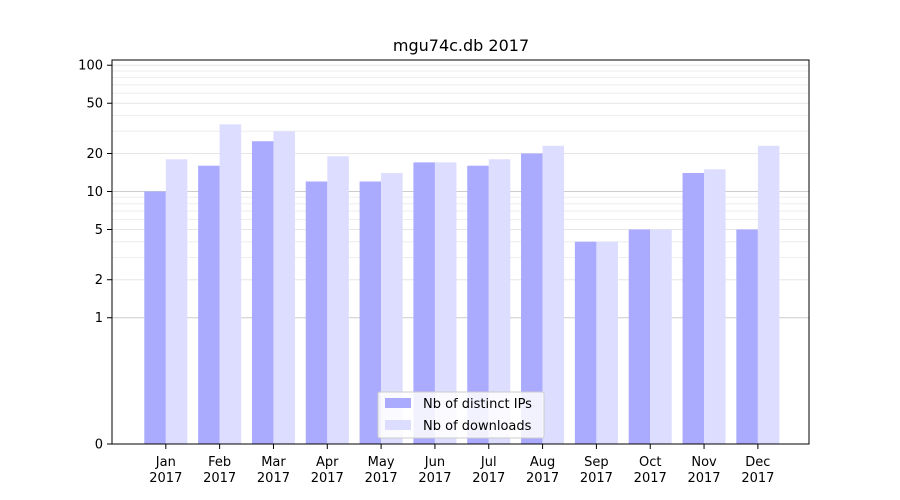 This screenshot has width=900, height=500. I want to click on x-tick-label-month: Jun, so click(434, 462).